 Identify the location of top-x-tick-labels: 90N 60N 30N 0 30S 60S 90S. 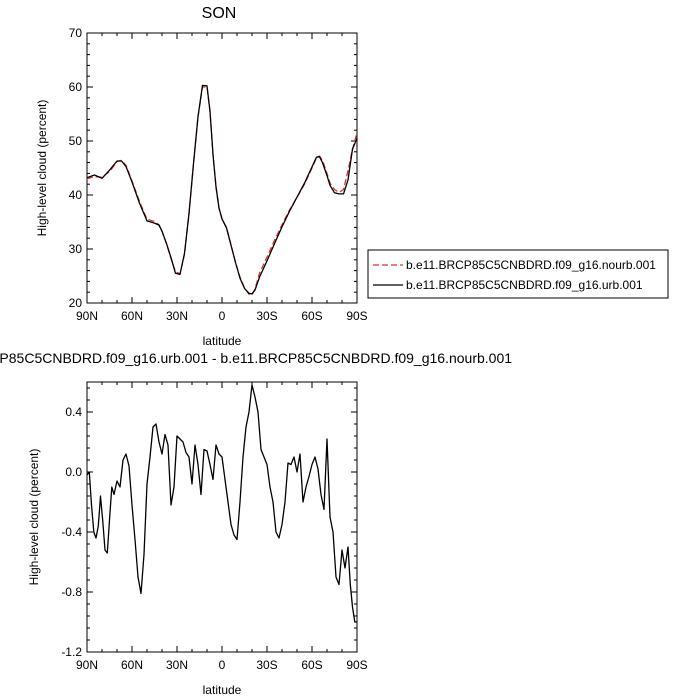
(222, 316).